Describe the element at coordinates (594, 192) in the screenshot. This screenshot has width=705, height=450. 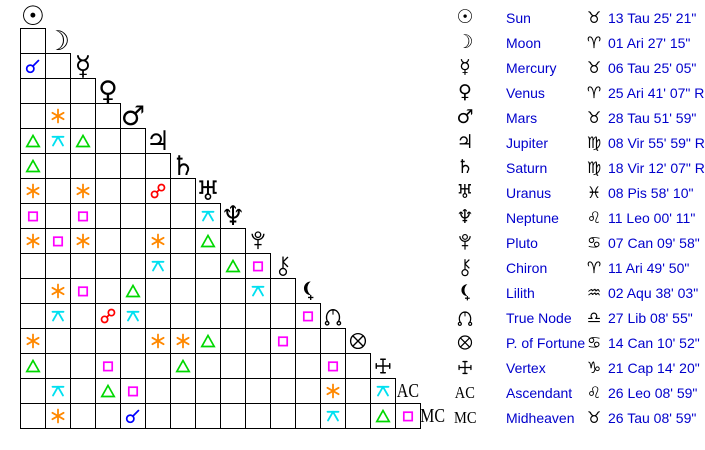
I see `zodiac-sign-icon: ♓` at that location.